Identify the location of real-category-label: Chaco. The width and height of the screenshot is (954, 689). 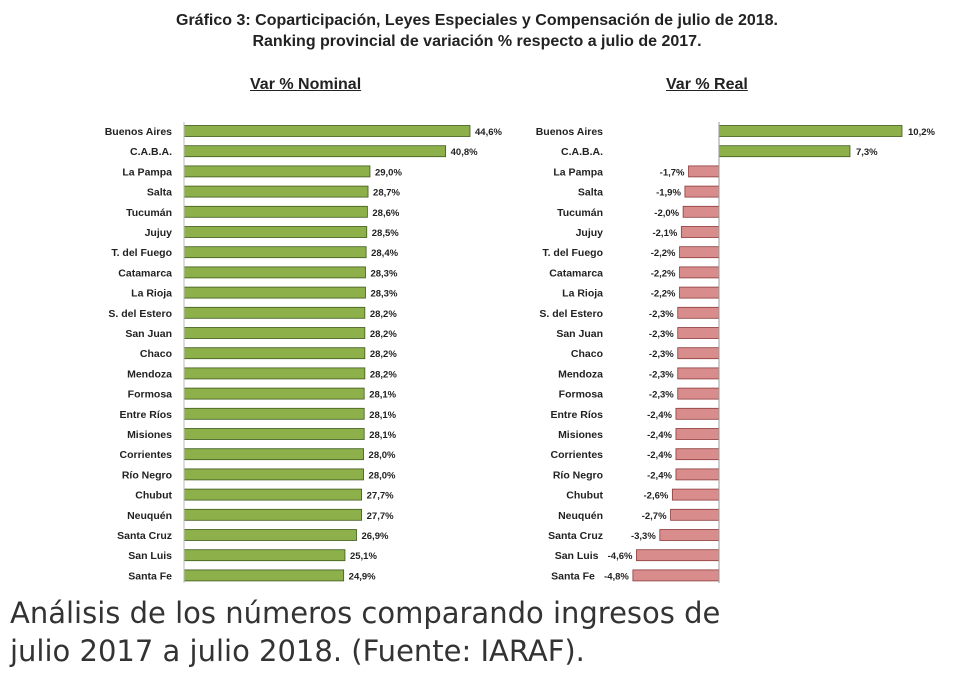
(587, 354).